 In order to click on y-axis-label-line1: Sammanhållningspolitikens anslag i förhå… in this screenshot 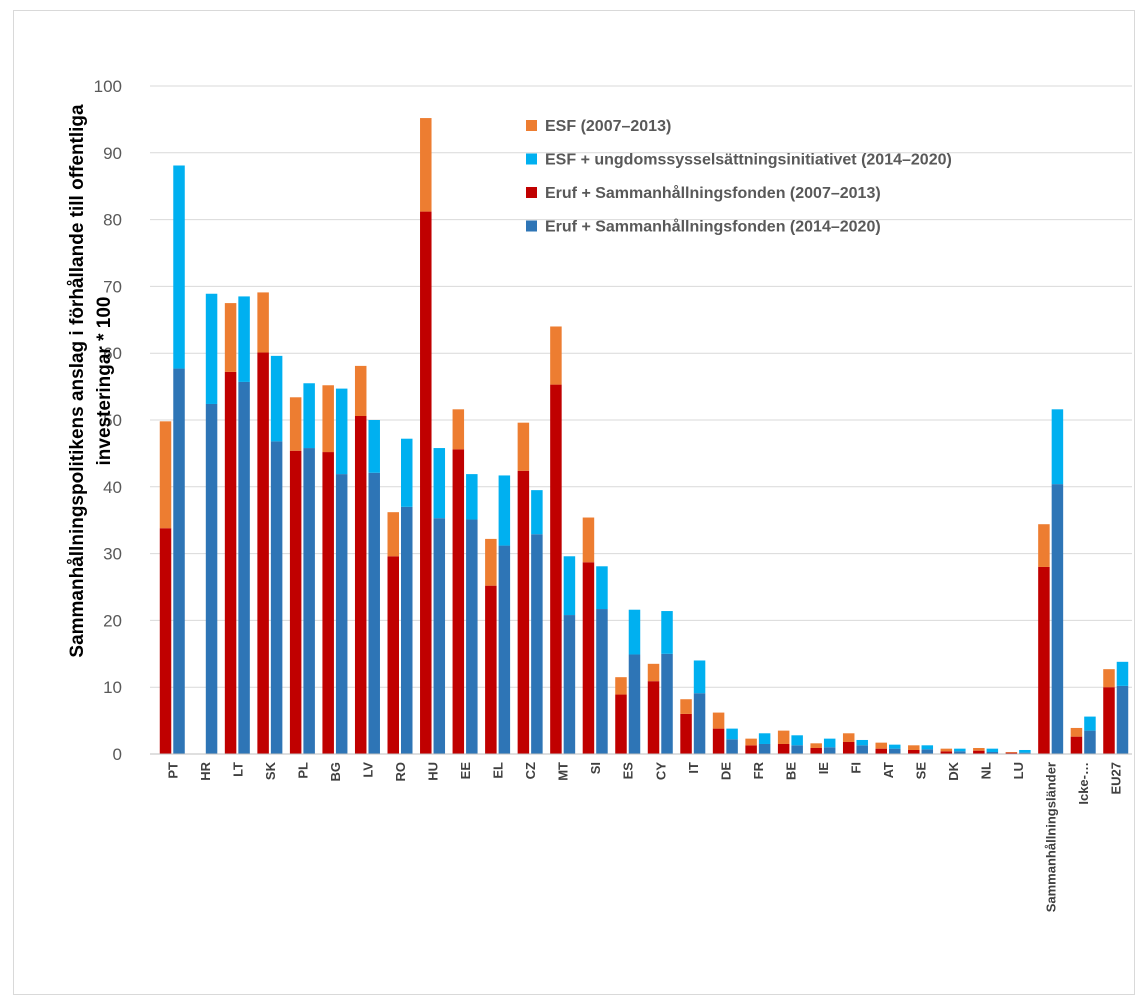, I will do `click(77, 381)`.